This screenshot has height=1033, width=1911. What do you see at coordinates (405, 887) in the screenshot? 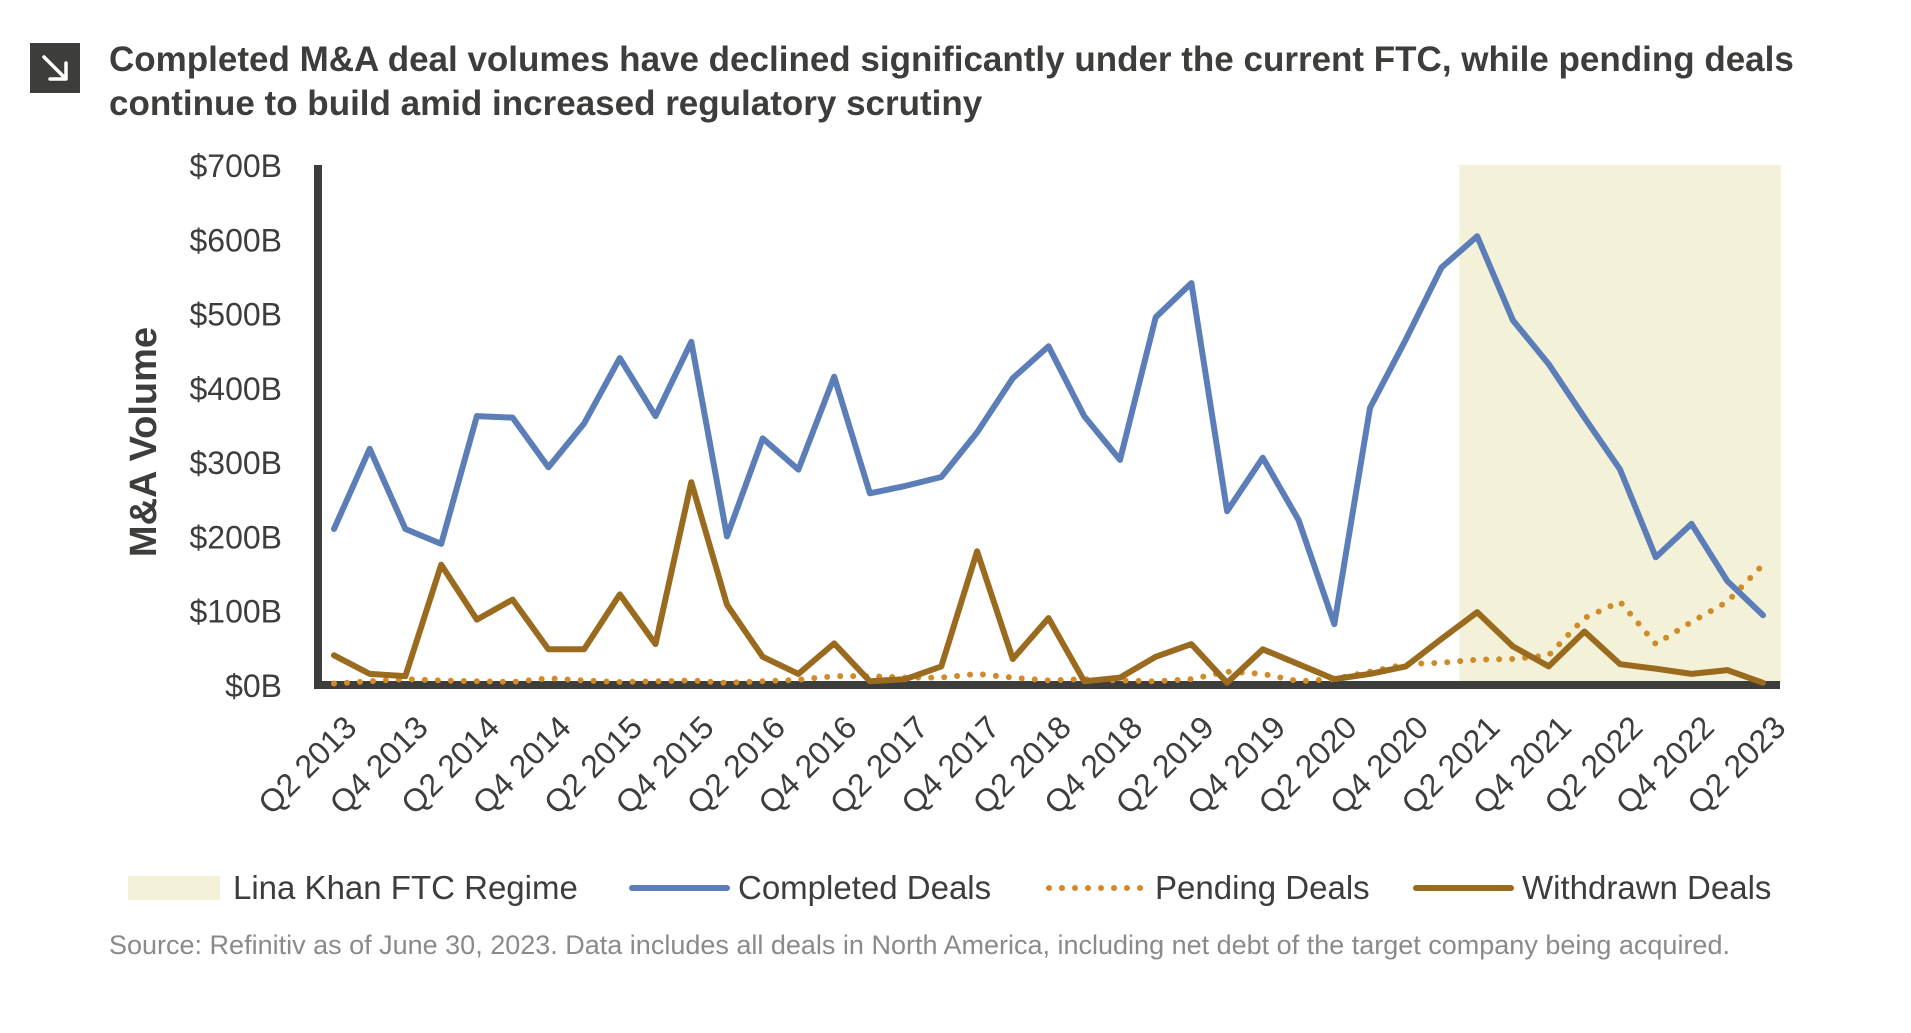
I see `legend-label-regime: Lina Khan FTC Regime` at bounding box center [405, 887].